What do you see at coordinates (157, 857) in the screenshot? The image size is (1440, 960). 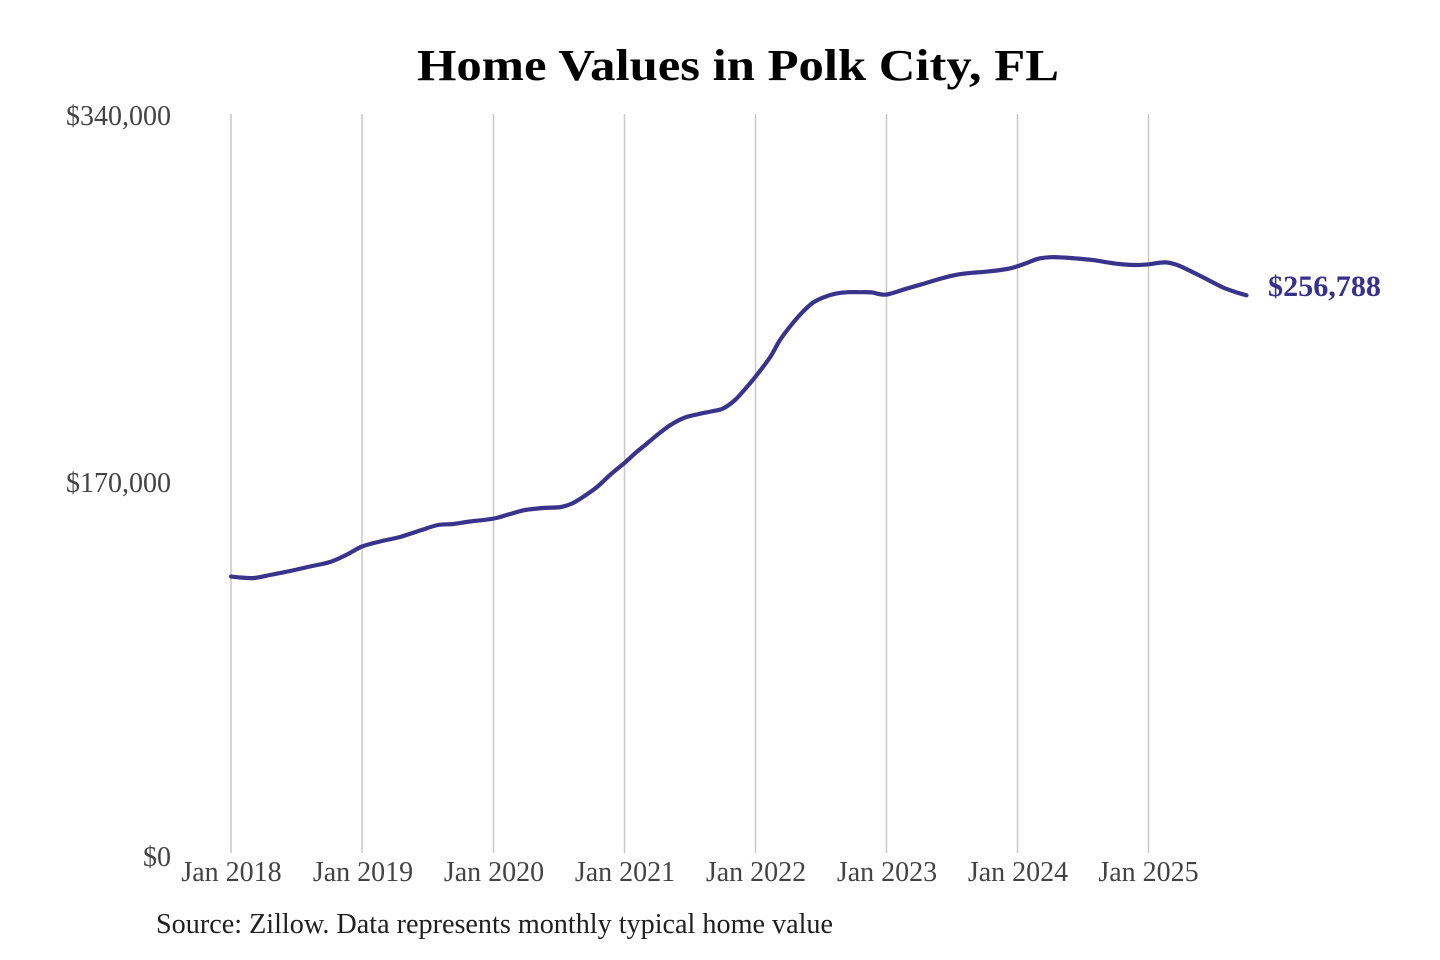 I see `svg-text: $0` at bounding box center [157, 857].